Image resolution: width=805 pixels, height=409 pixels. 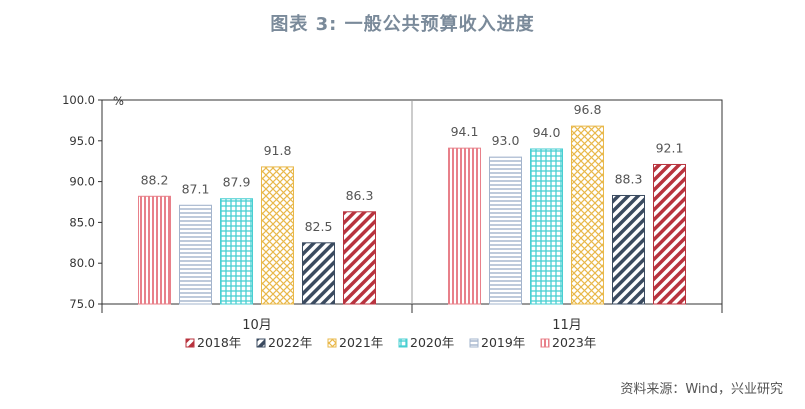 I want to click on y-tick-label: 85.0, so click(x=82, y=222).